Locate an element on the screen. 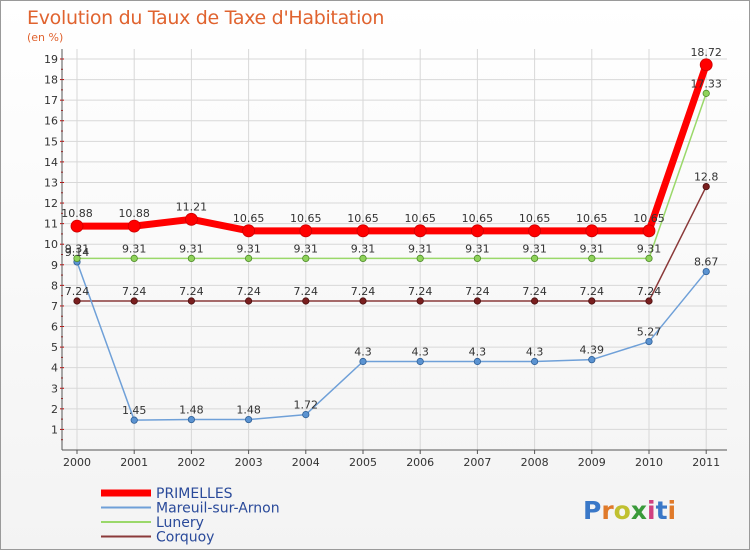 The height and width of the screenshot is (551, 750). chart-subtitle: (en %) is located at coordinates (45, 37).